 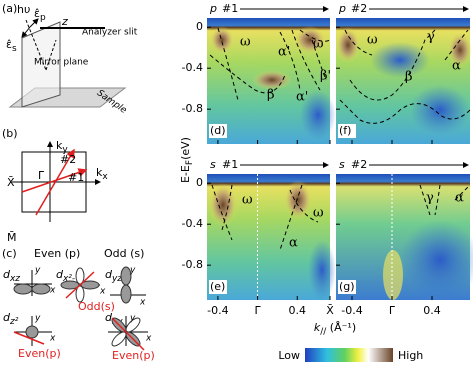 What do you see at coordinates (317, 327) in the screenshot?
I see `main: k` at bounding box center [317, 327].